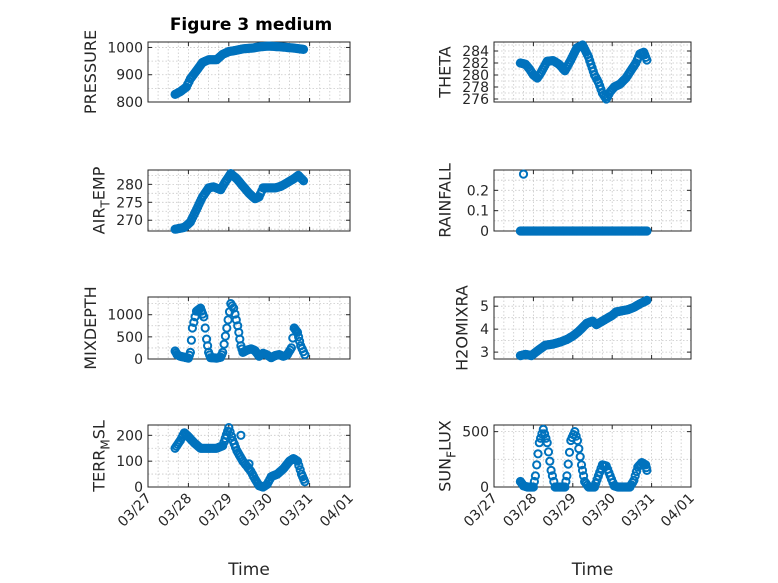 The width and height of the screenshot is (778, 583). I want to click on y-axis-label-part: LUX, so click(445, 435).